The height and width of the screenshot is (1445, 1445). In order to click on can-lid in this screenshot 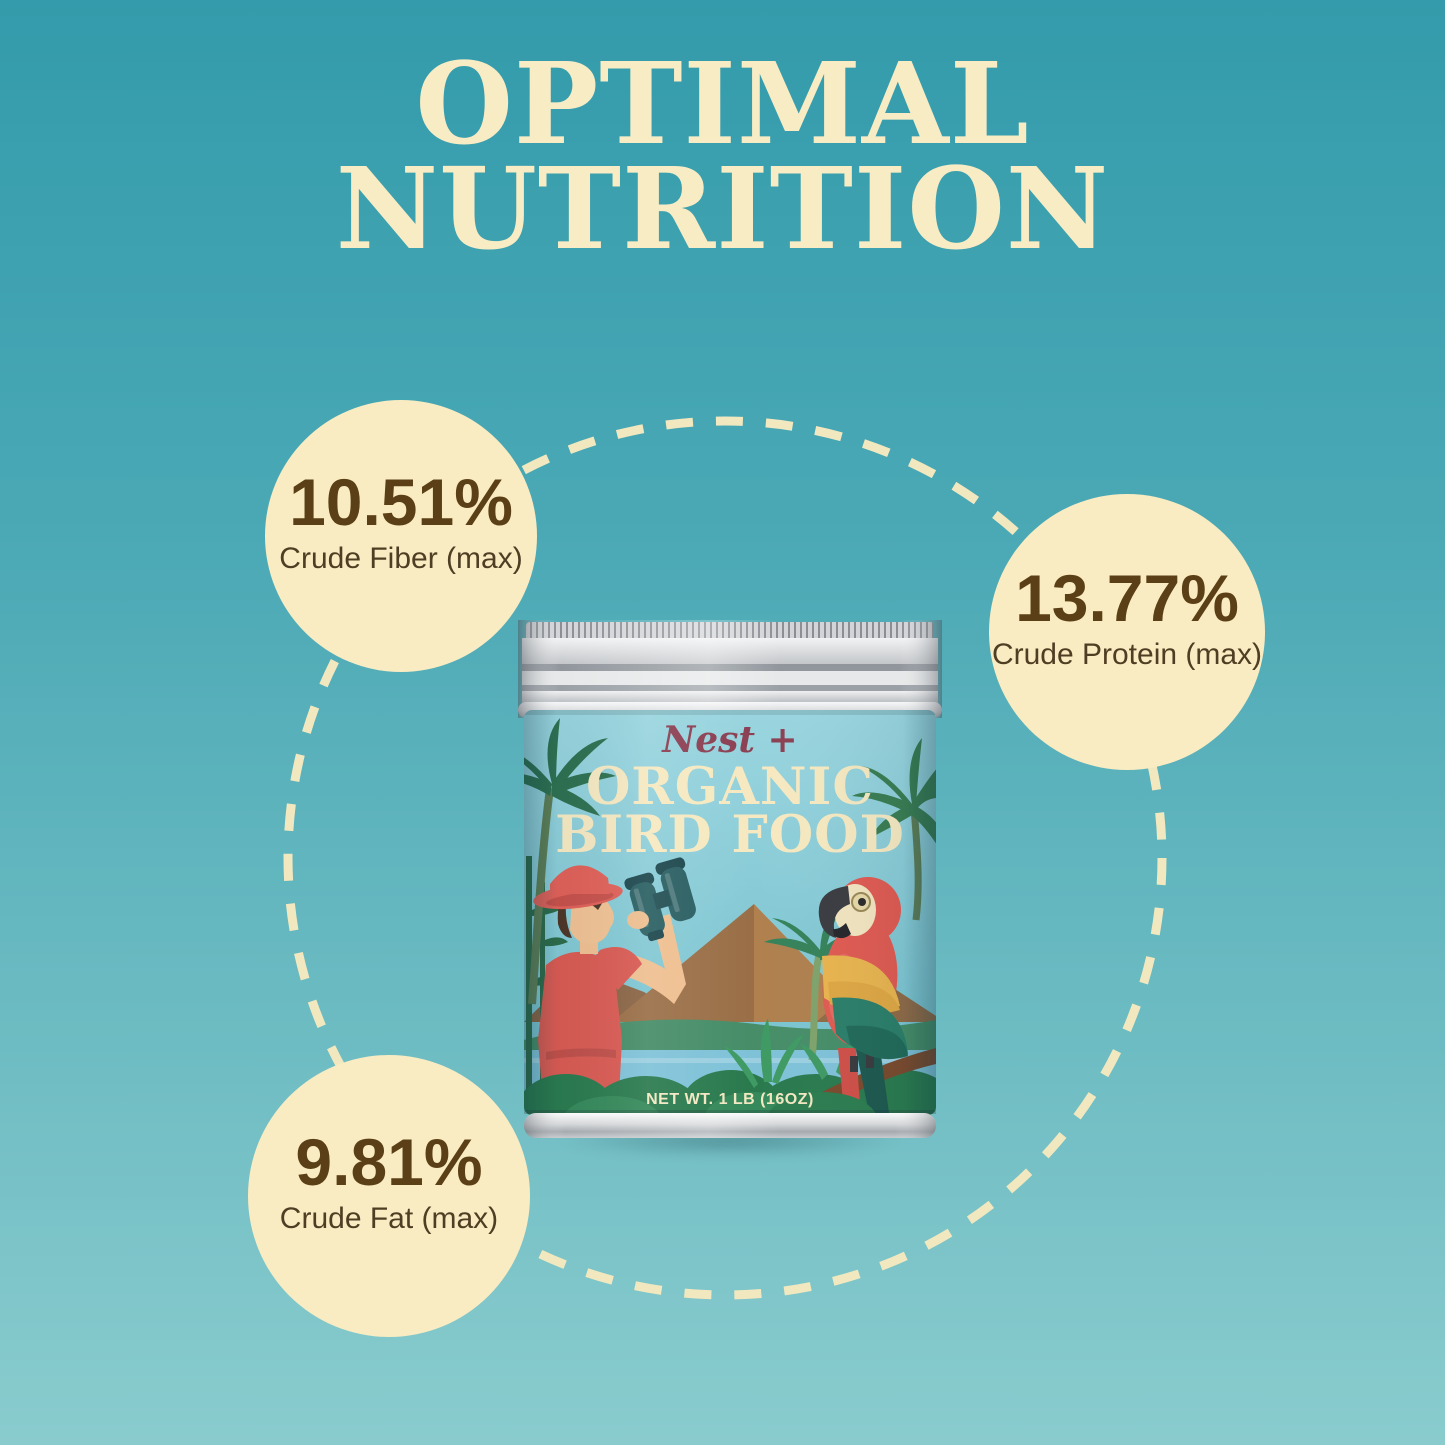, I will do `click(730, 669)`.